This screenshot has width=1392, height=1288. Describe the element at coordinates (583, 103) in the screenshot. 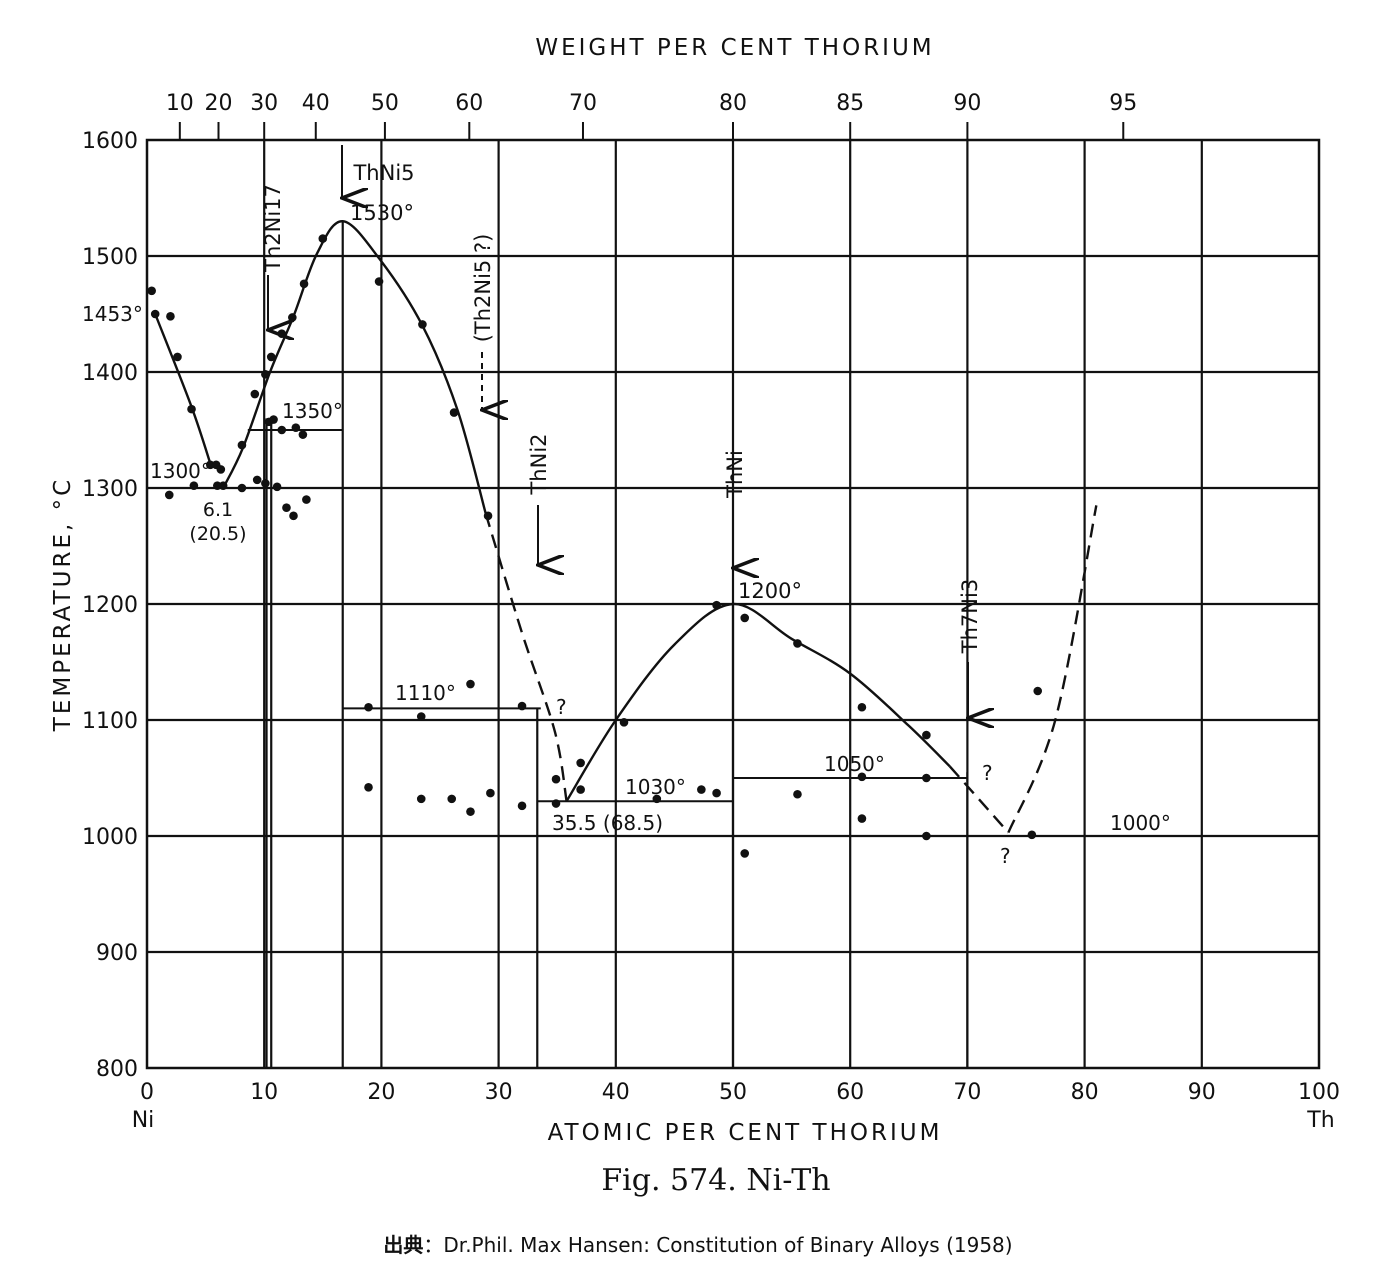

I see `weight-tick-label: 70` at that location.